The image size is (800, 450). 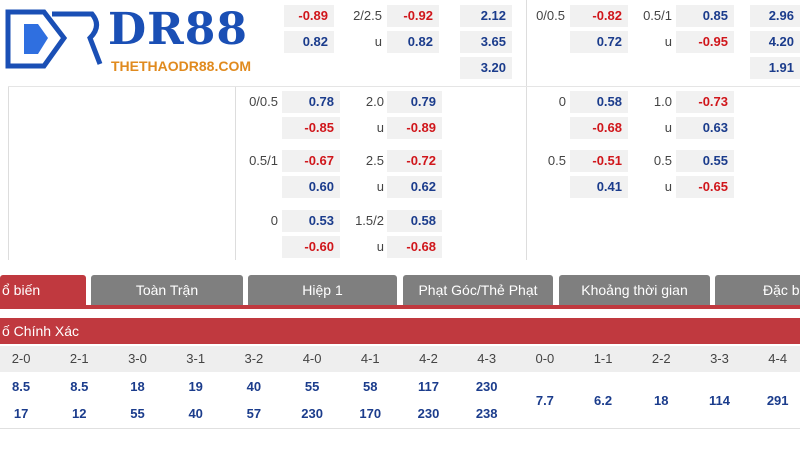 I want to click on odds-cell: -0.72, so click(x=414, y=161).